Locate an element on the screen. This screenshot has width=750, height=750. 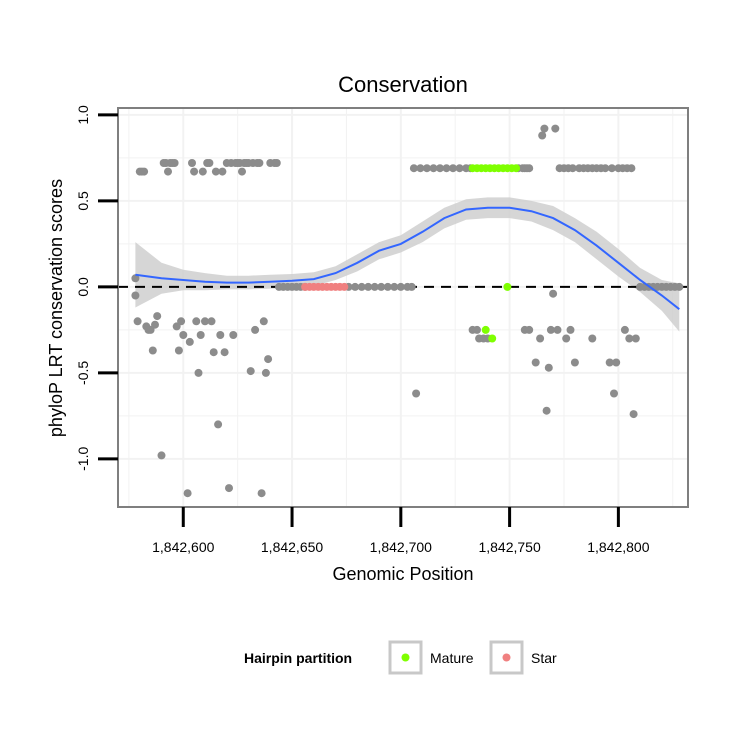
legend-item-mature: Mature is located at coordinates (431, 657).